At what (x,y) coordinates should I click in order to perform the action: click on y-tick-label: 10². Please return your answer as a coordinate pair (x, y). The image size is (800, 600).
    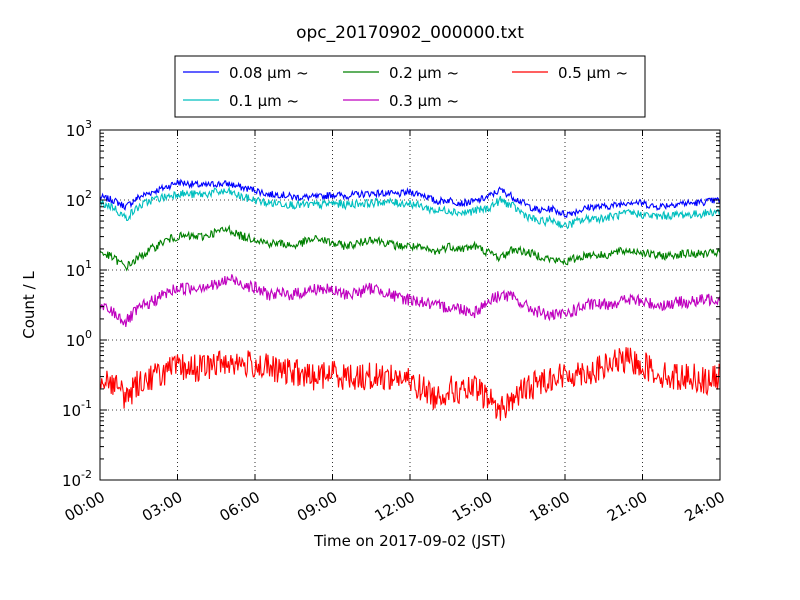
    Looking at the image, I should click on (79, 199).